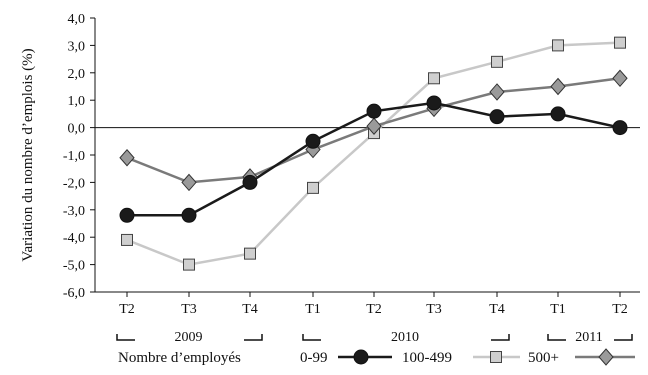  I want to click on y-tick-label: -3,0, so click(74, 211).